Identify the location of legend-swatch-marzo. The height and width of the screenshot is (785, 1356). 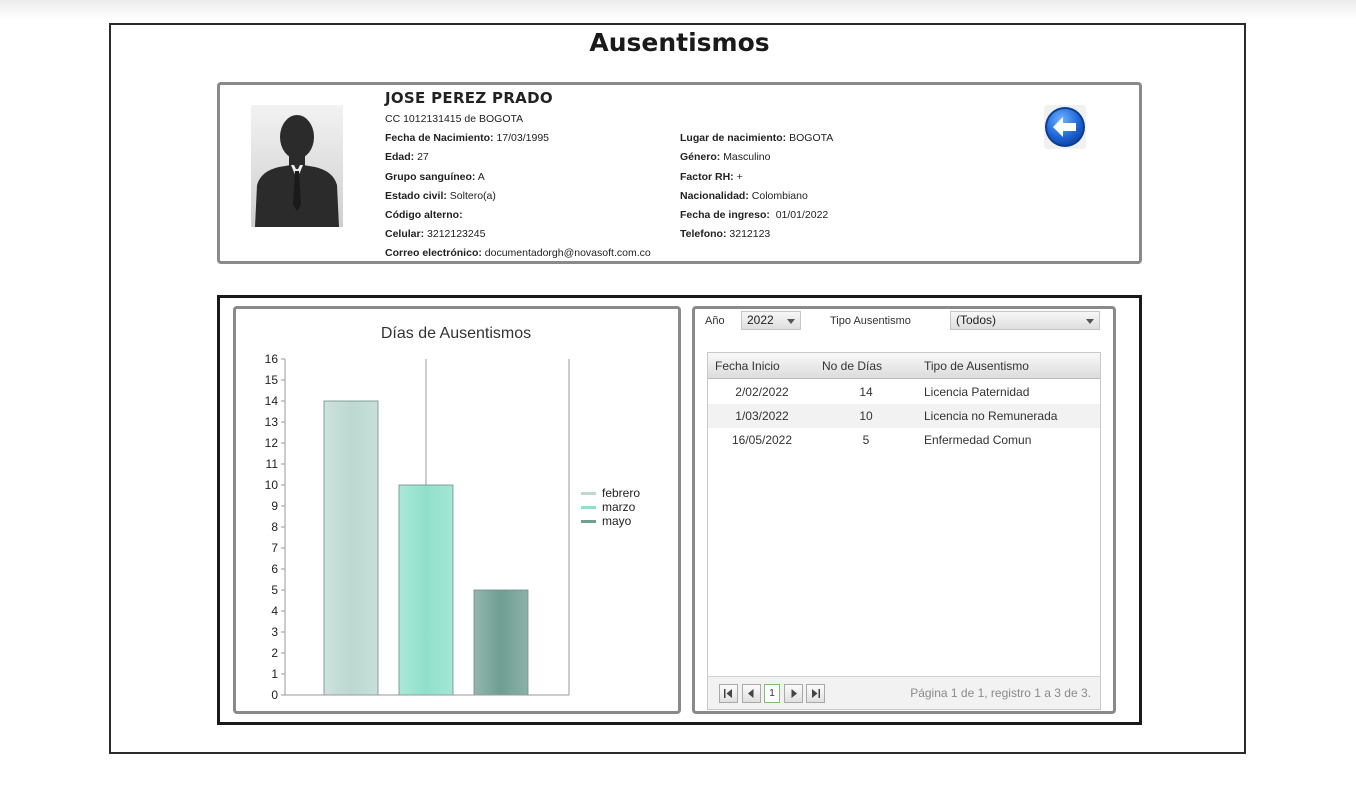
(588, 507).